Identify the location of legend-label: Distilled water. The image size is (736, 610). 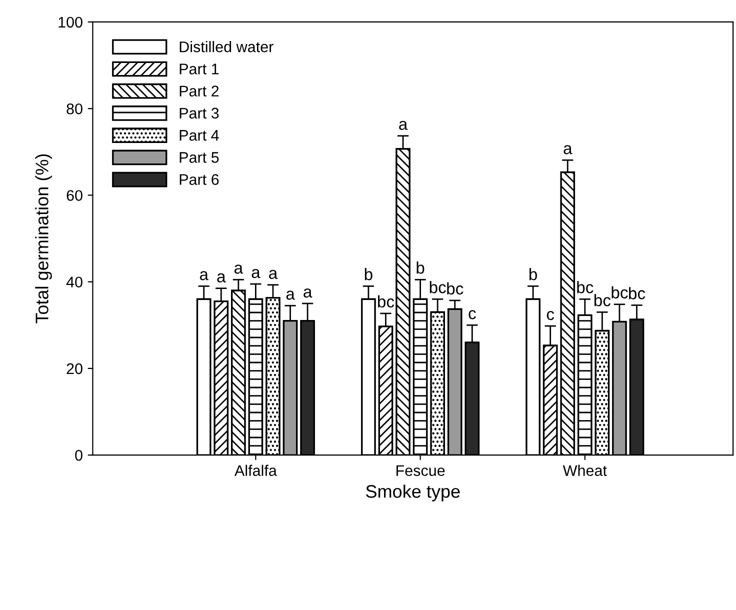
(227, 46).